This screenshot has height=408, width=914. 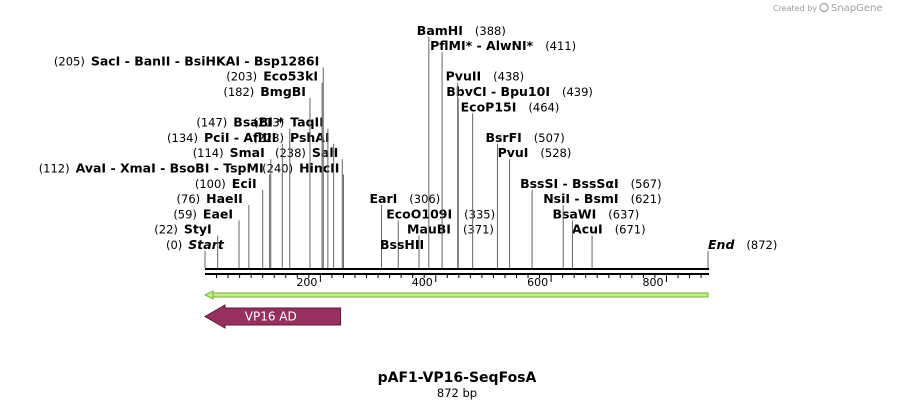 I want to click on site-position: (872), so click(x=761, y=245).